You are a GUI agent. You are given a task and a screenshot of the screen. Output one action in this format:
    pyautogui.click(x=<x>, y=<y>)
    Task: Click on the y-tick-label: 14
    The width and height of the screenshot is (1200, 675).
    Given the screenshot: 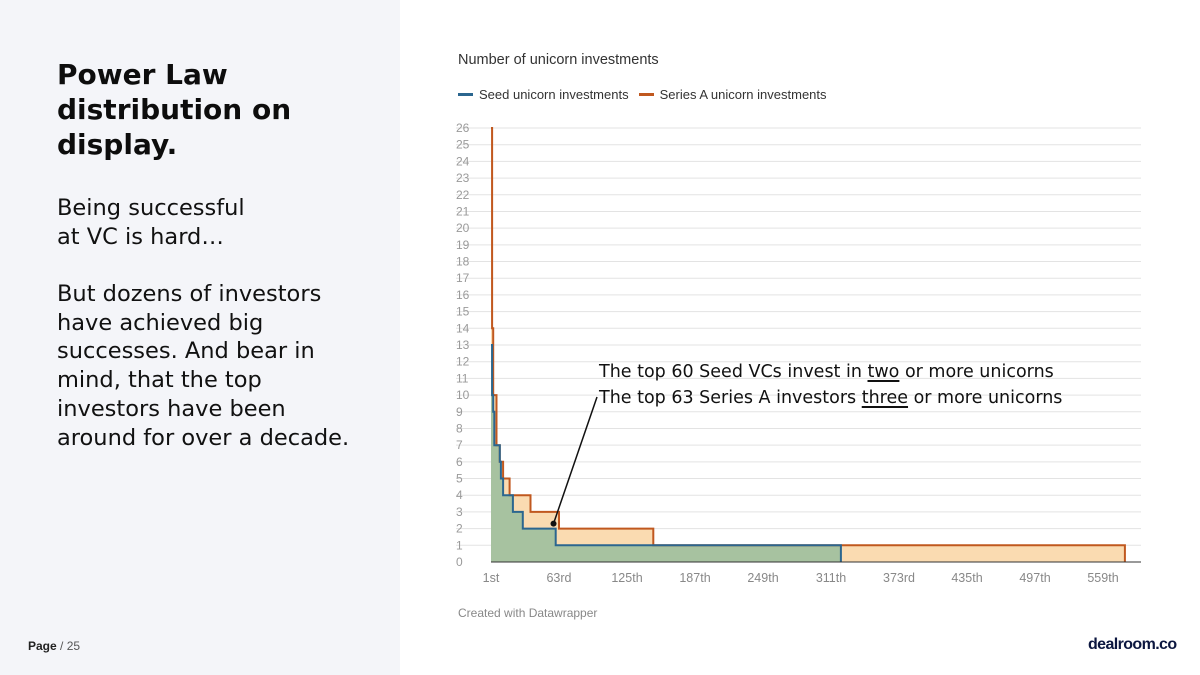 What is the action you would take?
    pyautogui.click(x=463, y=328)
    